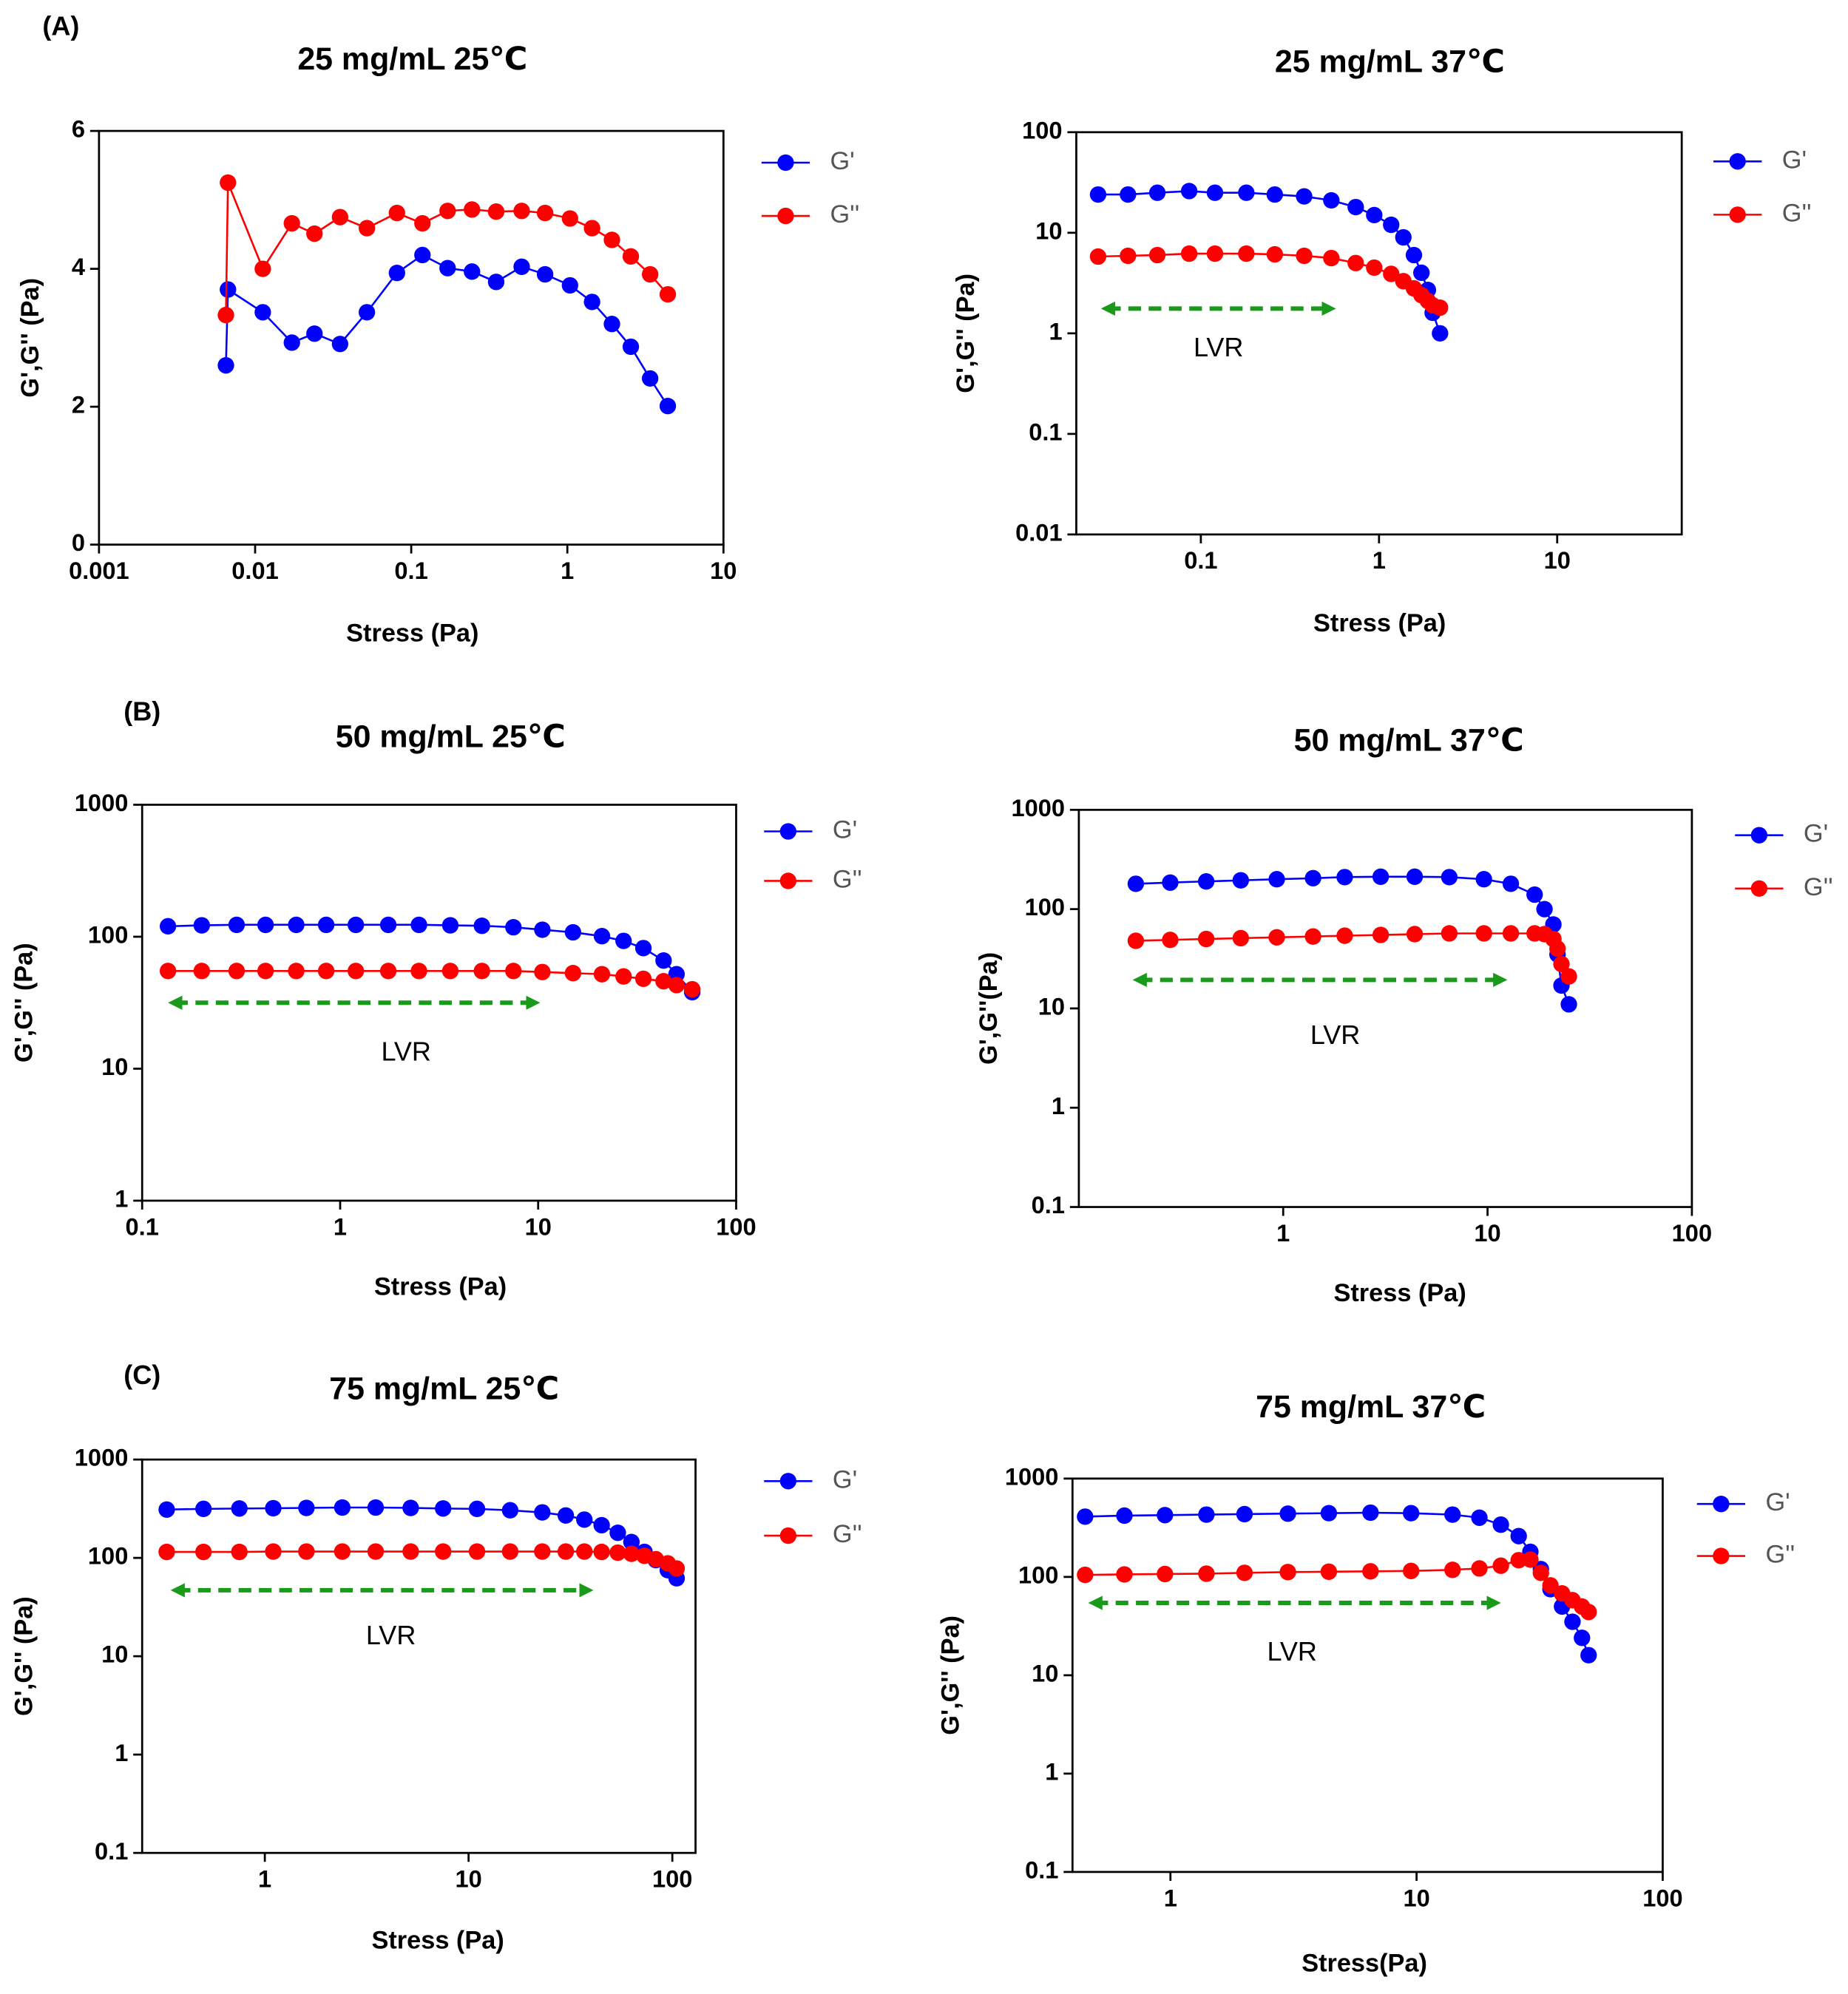  I want to click on panel-label: (B), so click(141, 711).